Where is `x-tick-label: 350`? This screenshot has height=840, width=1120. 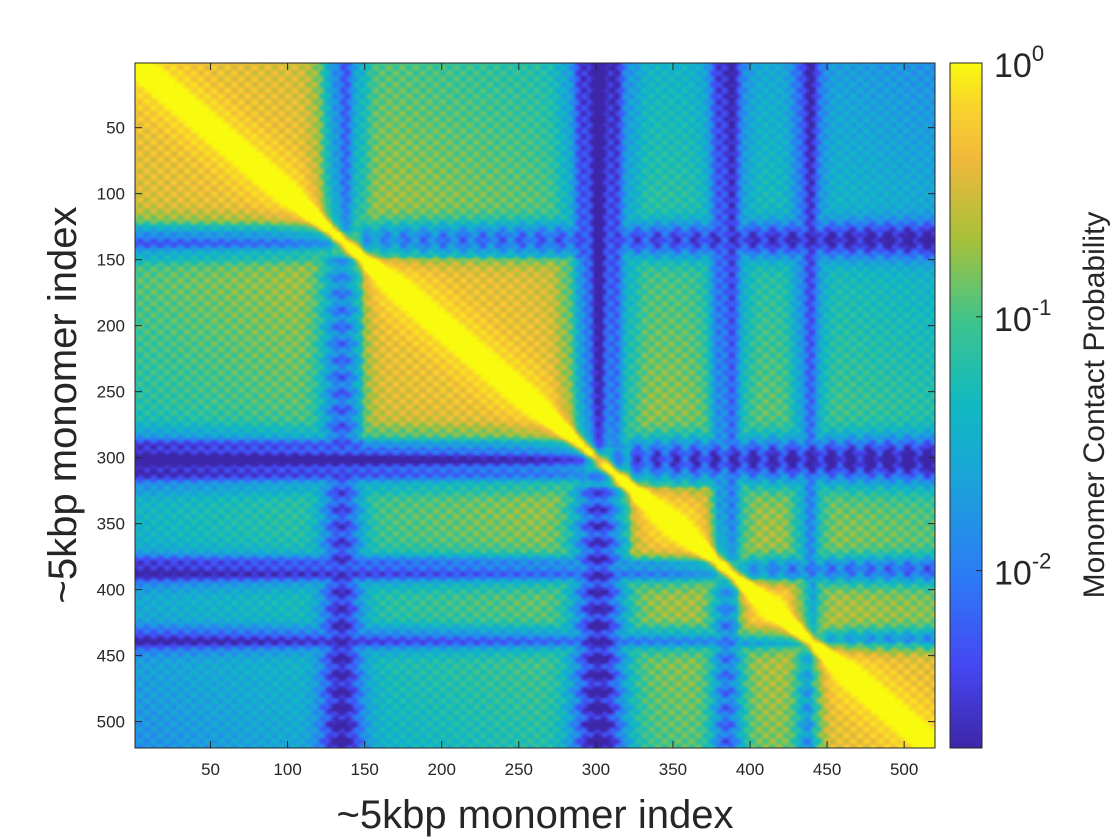
x-tick-label: 350 is located at coordinates (673, 769).